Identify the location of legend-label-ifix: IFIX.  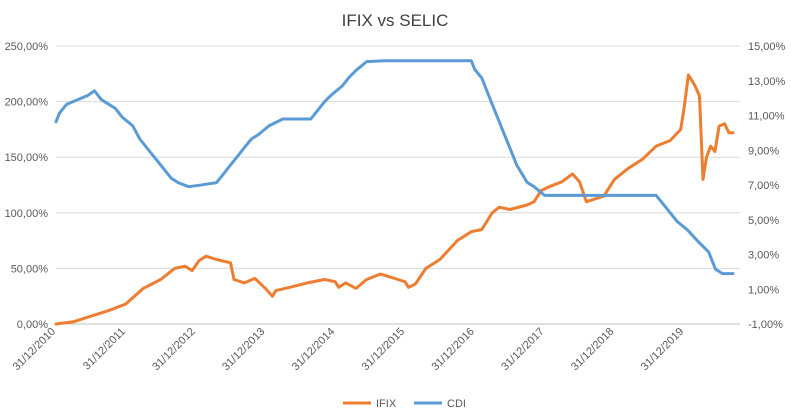
(386, 404).